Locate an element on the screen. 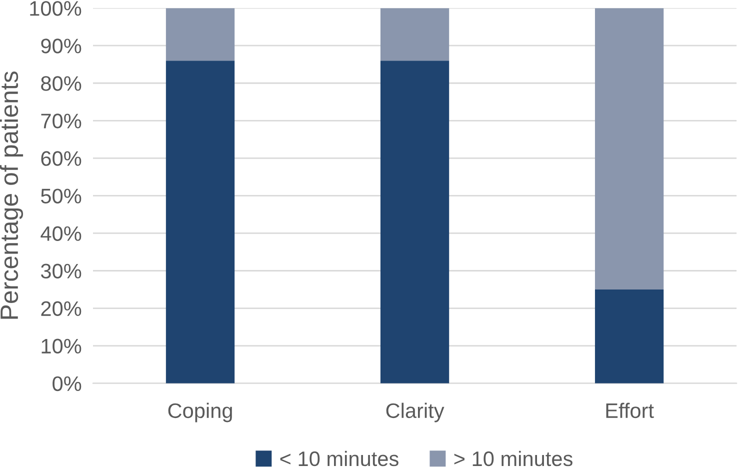 The height and width of the screenshot is (475, 744). y-tick-label: 50% is located at coordinates (61, 196).